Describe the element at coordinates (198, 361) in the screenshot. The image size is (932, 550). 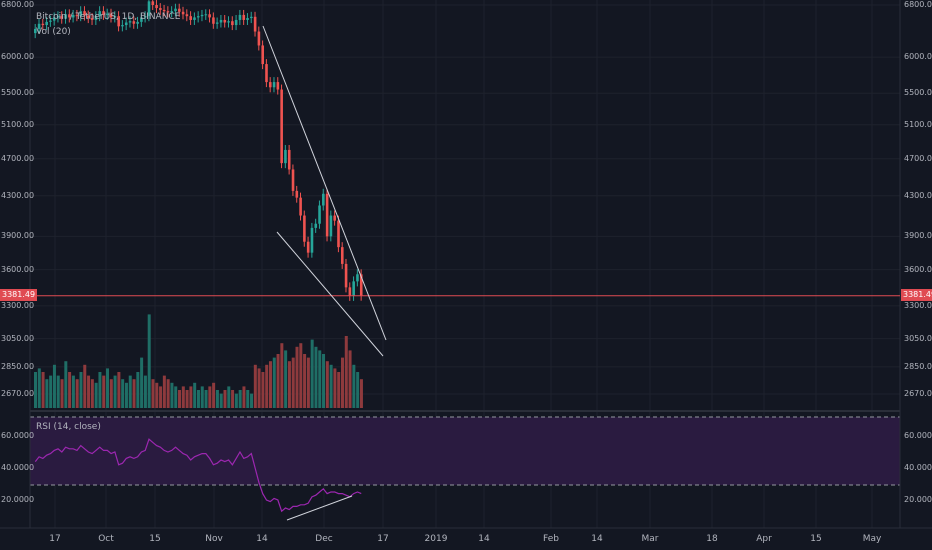
I see `volume-bars` at that location.